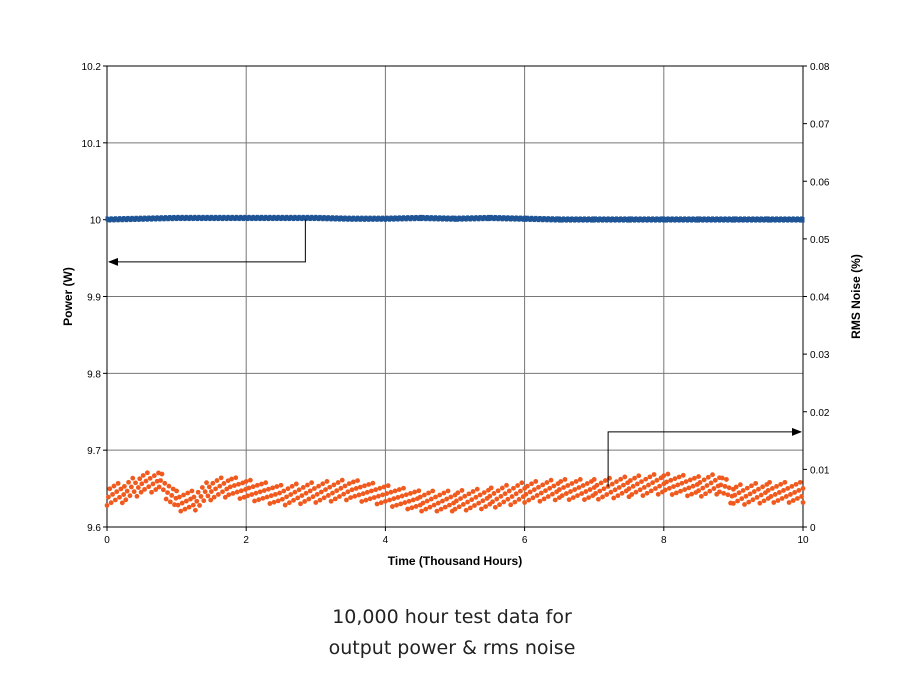 The height and width of the screenshot is (682, 904). Describe the element at coordinates (820, 67) in the screenshot. I see `y-right-tick-label: 0.08` at that location.